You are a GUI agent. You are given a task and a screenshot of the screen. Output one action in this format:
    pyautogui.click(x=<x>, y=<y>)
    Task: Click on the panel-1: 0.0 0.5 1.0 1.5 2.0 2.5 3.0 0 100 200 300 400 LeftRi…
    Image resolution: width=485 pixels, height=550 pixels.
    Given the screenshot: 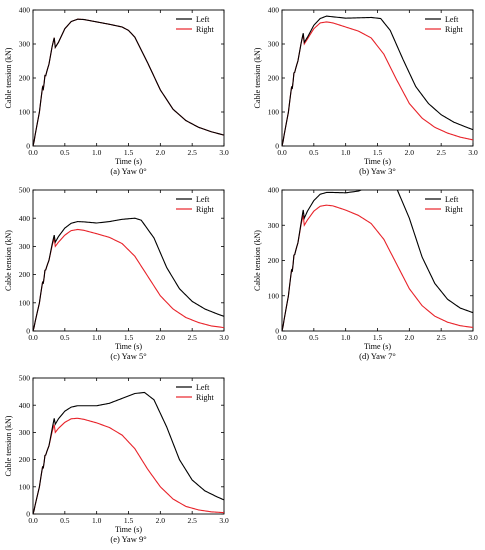 What is the action you would take?
    pyautogui.click(x=116, y=91)
    